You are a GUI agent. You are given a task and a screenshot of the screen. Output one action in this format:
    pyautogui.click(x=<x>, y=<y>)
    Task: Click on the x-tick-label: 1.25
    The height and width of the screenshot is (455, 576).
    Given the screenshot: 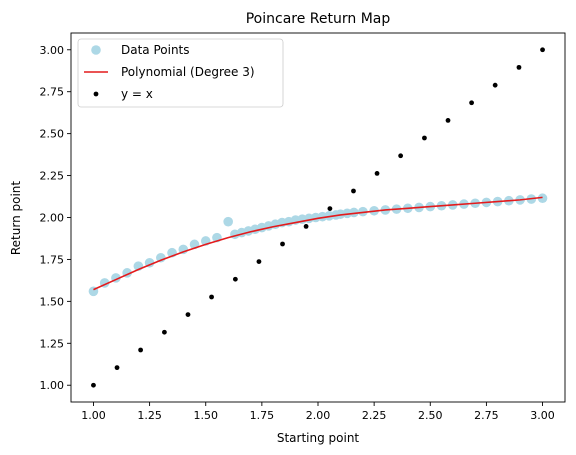 What is the action you would take?
    pyautogui.click(x=149, y=415)
    